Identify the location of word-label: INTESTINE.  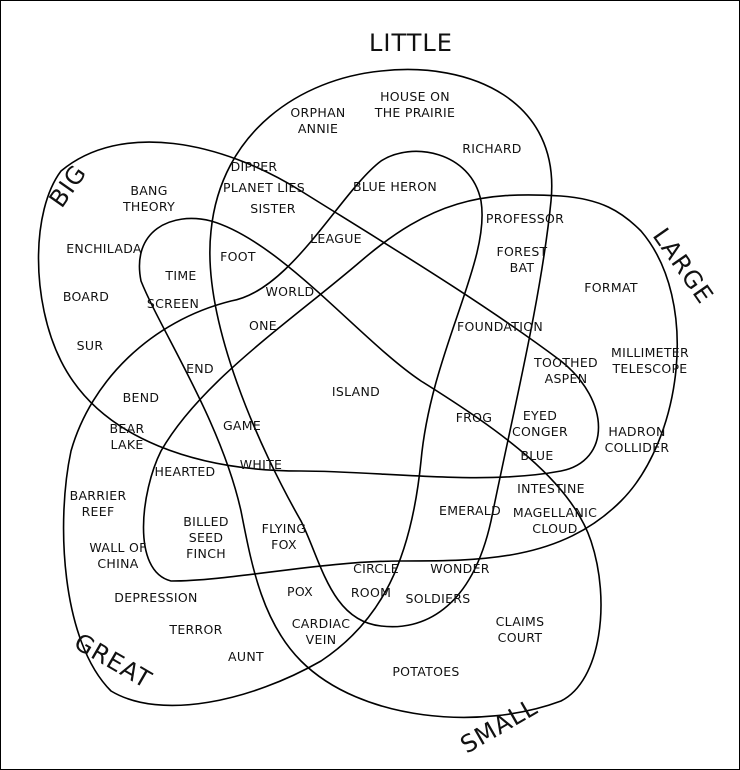
(551, 488).